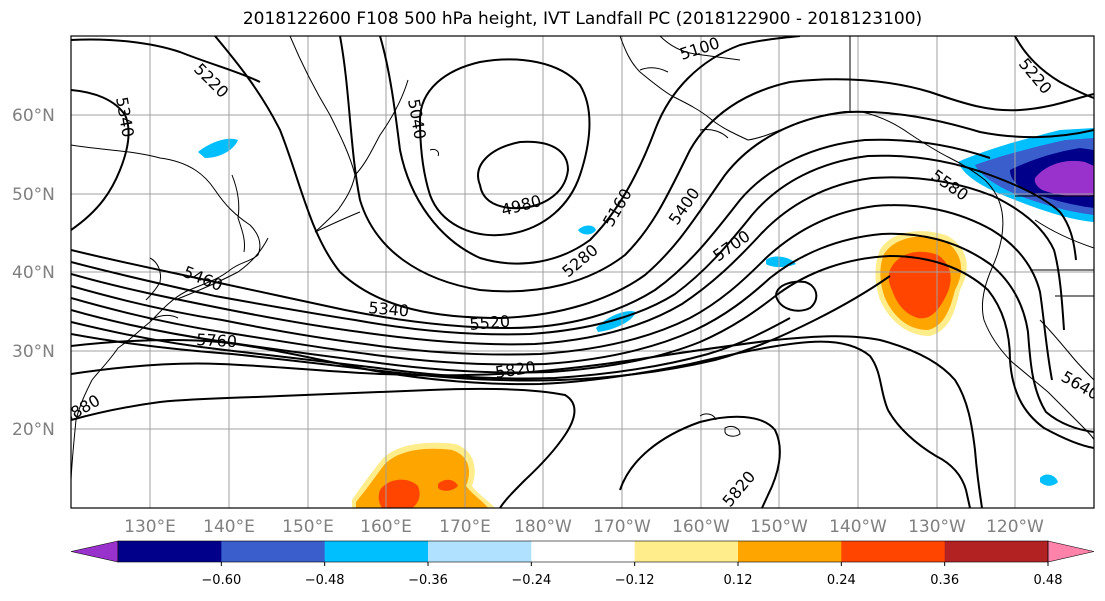 The height and width of the screenshot is (601, 1105). Describe the element at coordinates (490, 323) in the screenshot. I see `contour-label: 5520` at that location.